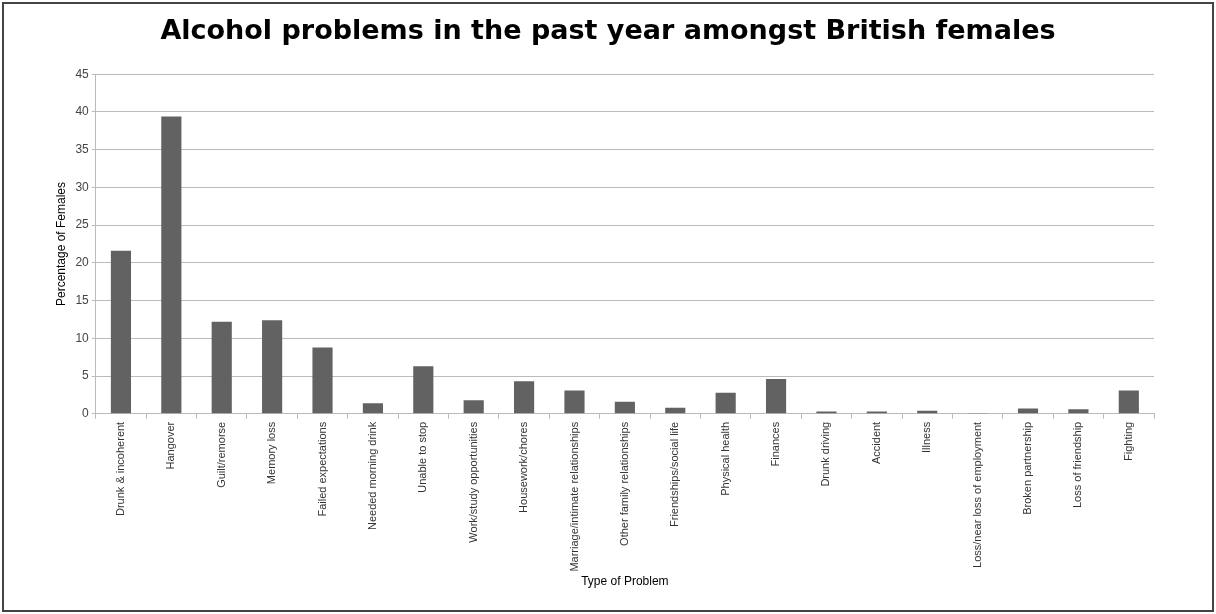 This screenshot has width=1216, height=614. Describe the element at coordinates (523, 467) in the screenshot. I see `x-tick-label: Housework/chores` at that location.